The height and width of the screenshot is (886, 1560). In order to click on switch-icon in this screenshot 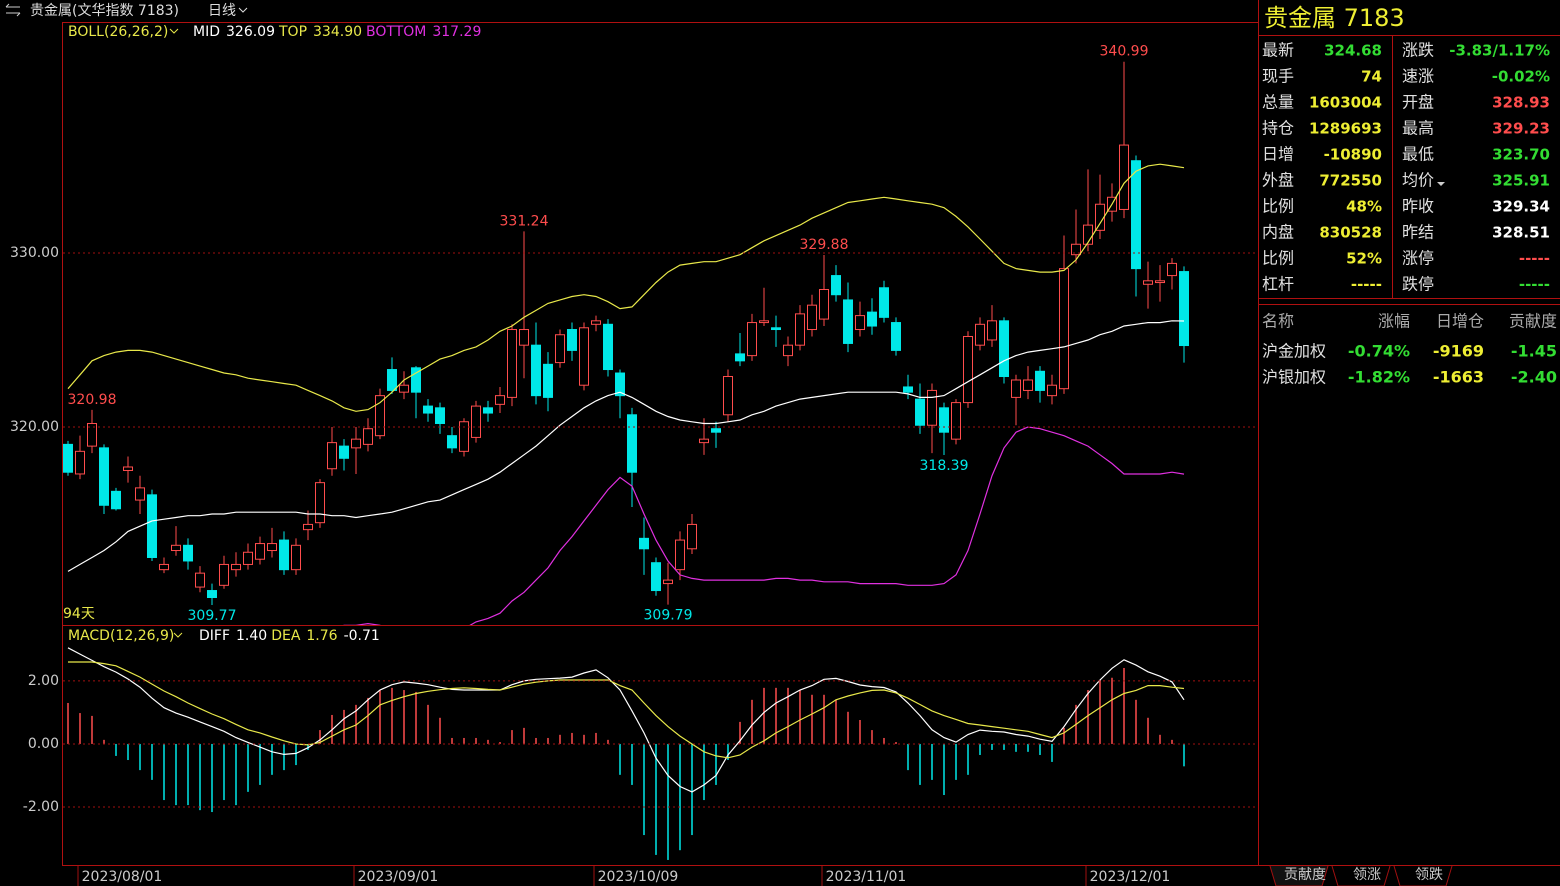, I will do `click(13, 10)`.